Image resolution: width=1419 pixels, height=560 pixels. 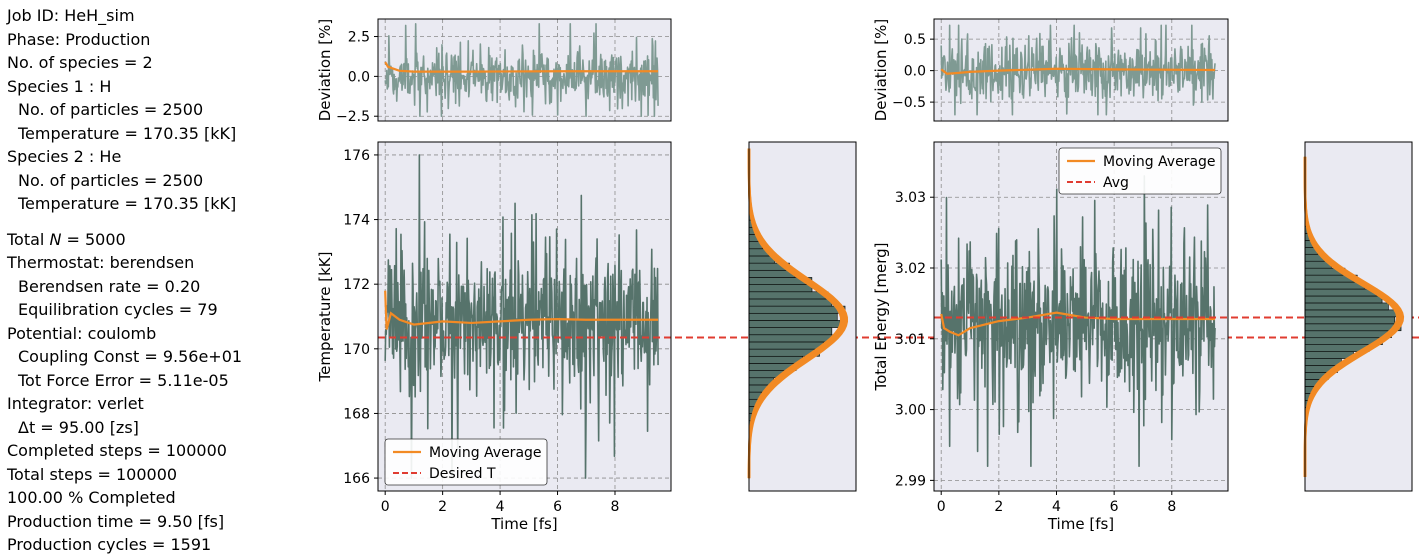 What do you see at coordinates (462, 474) in the screenshot?
I see `legend-label: Desired T` at bounding box center [462, 474].